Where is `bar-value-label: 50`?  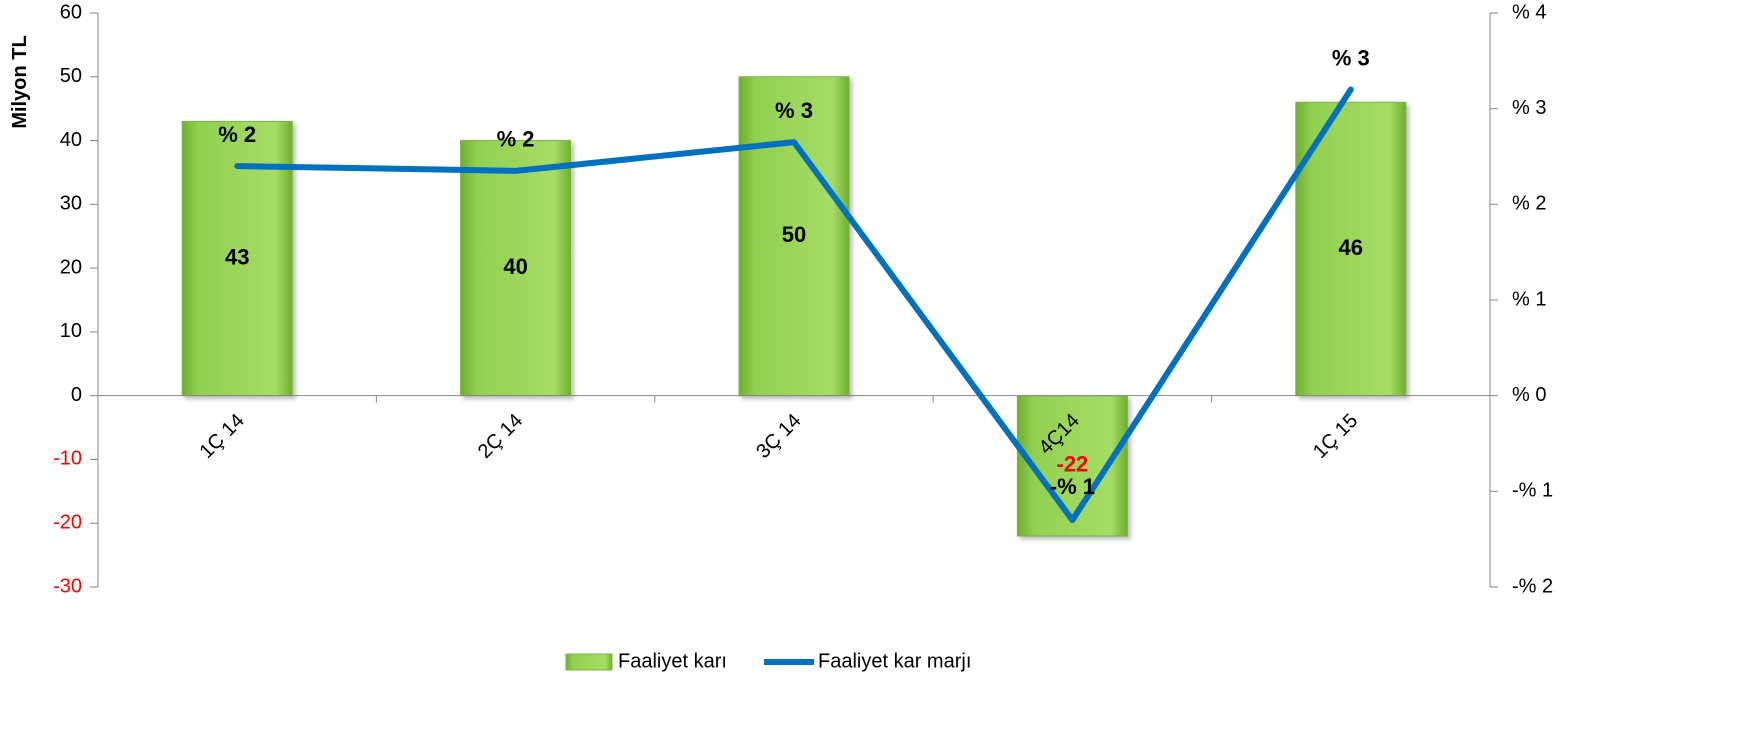
bar-value-label: 50 is located at coordinates (794, 234).